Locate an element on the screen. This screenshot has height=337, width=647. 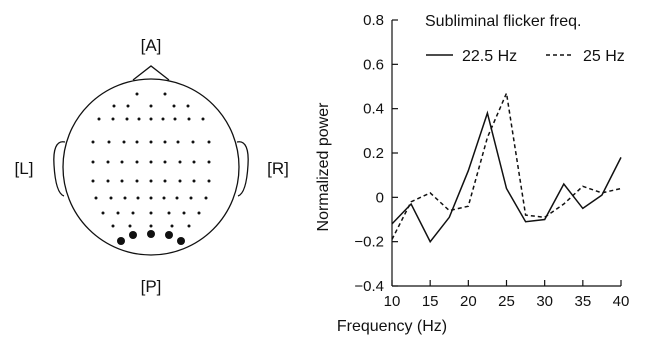
x-tick-label: 35 is located at coordinates (582, 301).